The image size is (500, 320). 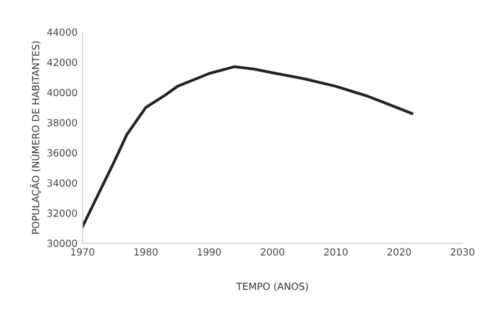 I want to click on y-tick-label: 38000, so click(x=62, y=122).